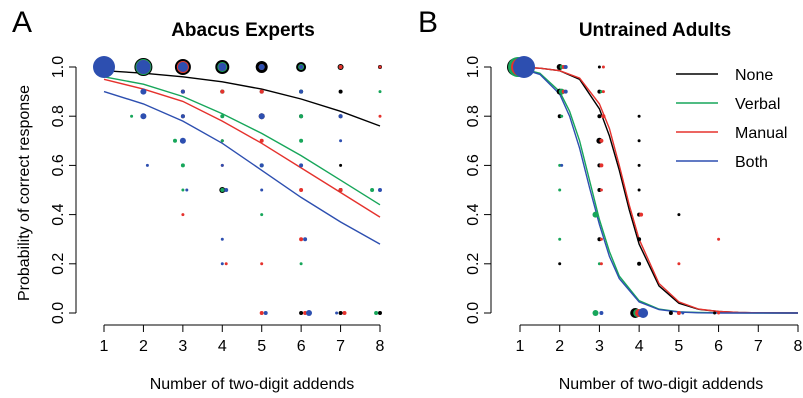  What do you see at coordinates (655, 30) in the screenshot?
I see `panel-b-title: Untrained Adults` at bounding box center [655, 30].